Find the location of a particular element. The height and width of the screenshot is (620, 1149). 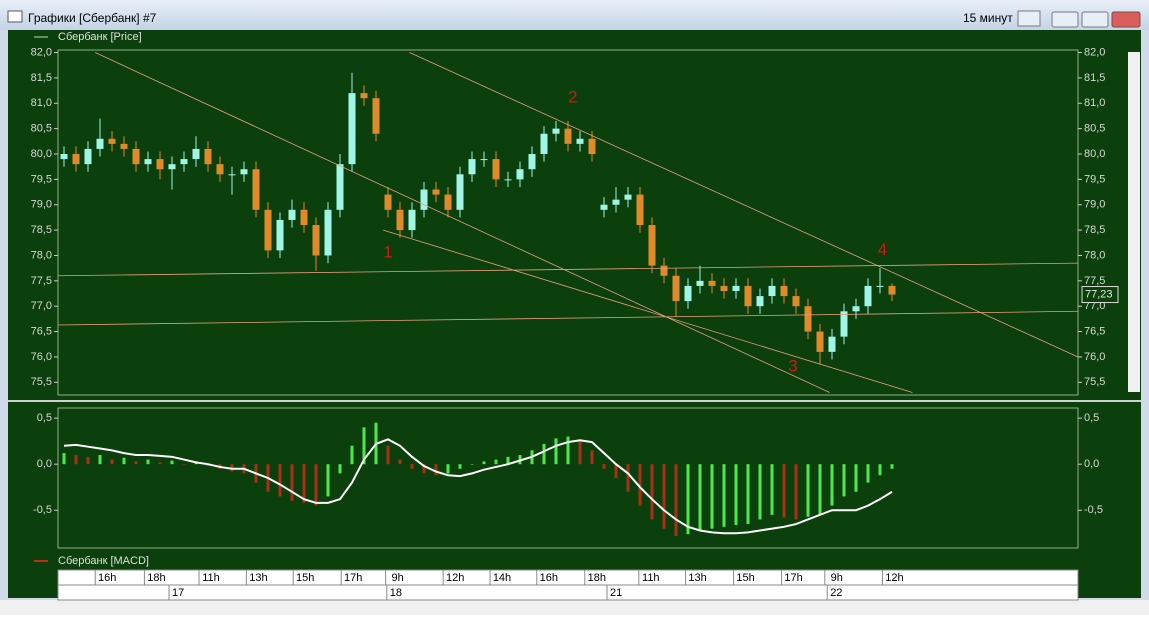

x-tick-label: 11h is located at coordinates (211, 578).